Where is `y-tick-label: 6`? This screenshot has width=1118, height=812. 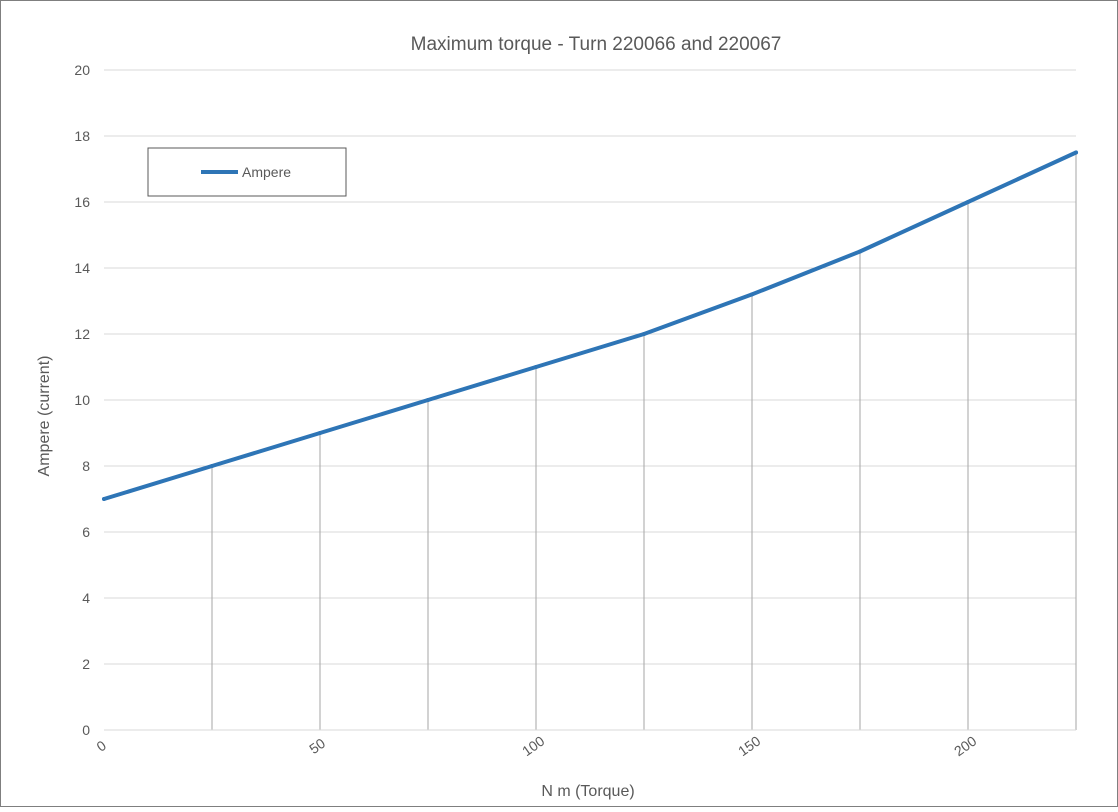
y-tick-label: 6 is located at coordinates (86, 532).